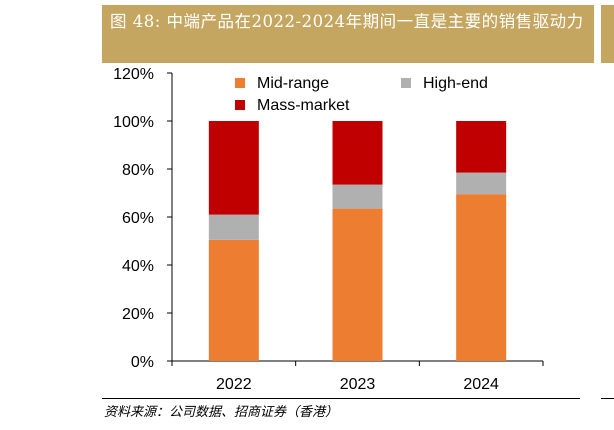  I want to click on y-tick-label: 60%, so click(138, 218).